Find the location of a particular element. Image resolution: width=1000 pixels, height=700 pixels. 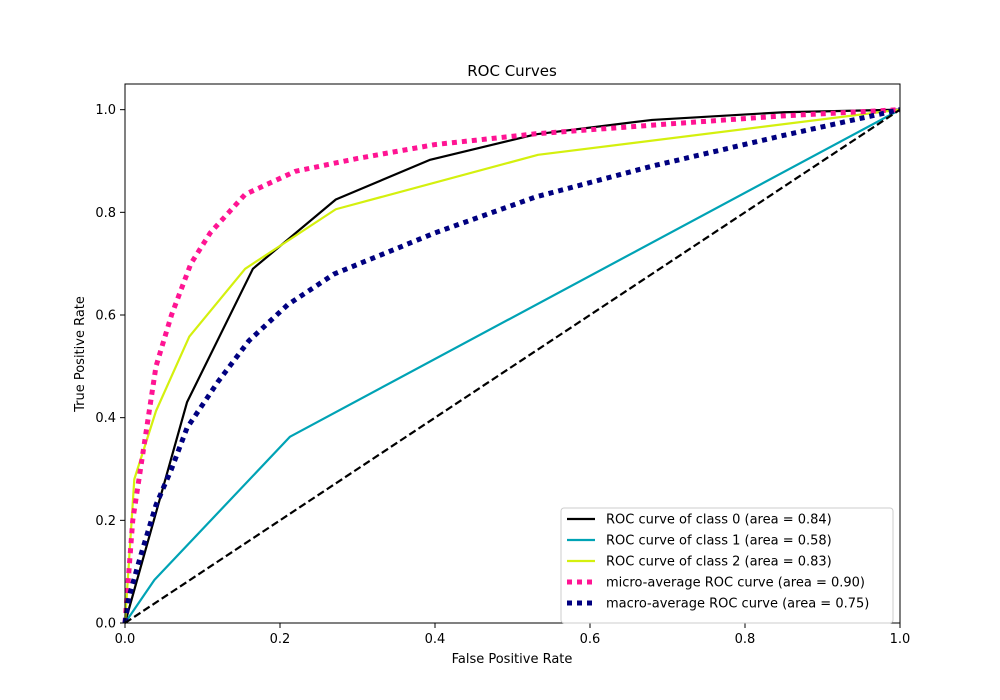

legend-entry-label: macro-average ROC curve (area = 0.75) is located at coordinates (737, 604).